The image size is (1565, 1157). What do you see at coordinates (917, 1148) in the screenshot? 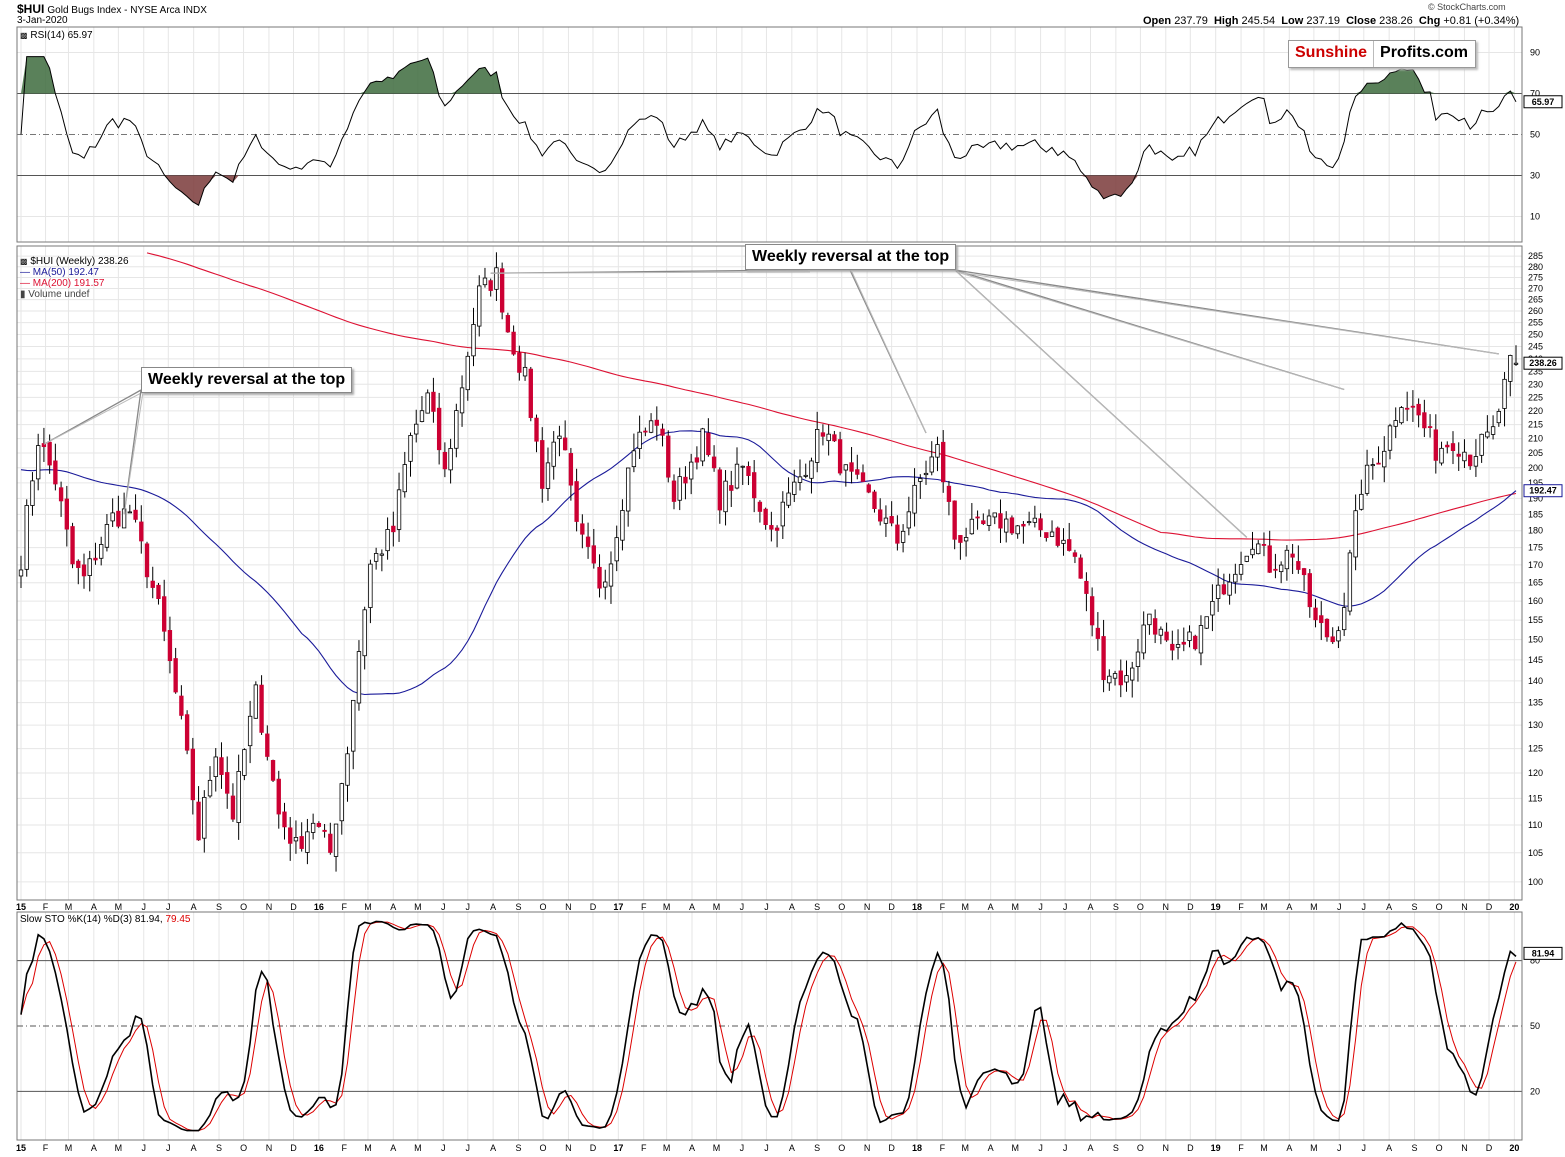
I see `x-tick-label: 18` at bounding box center [917, 1148].